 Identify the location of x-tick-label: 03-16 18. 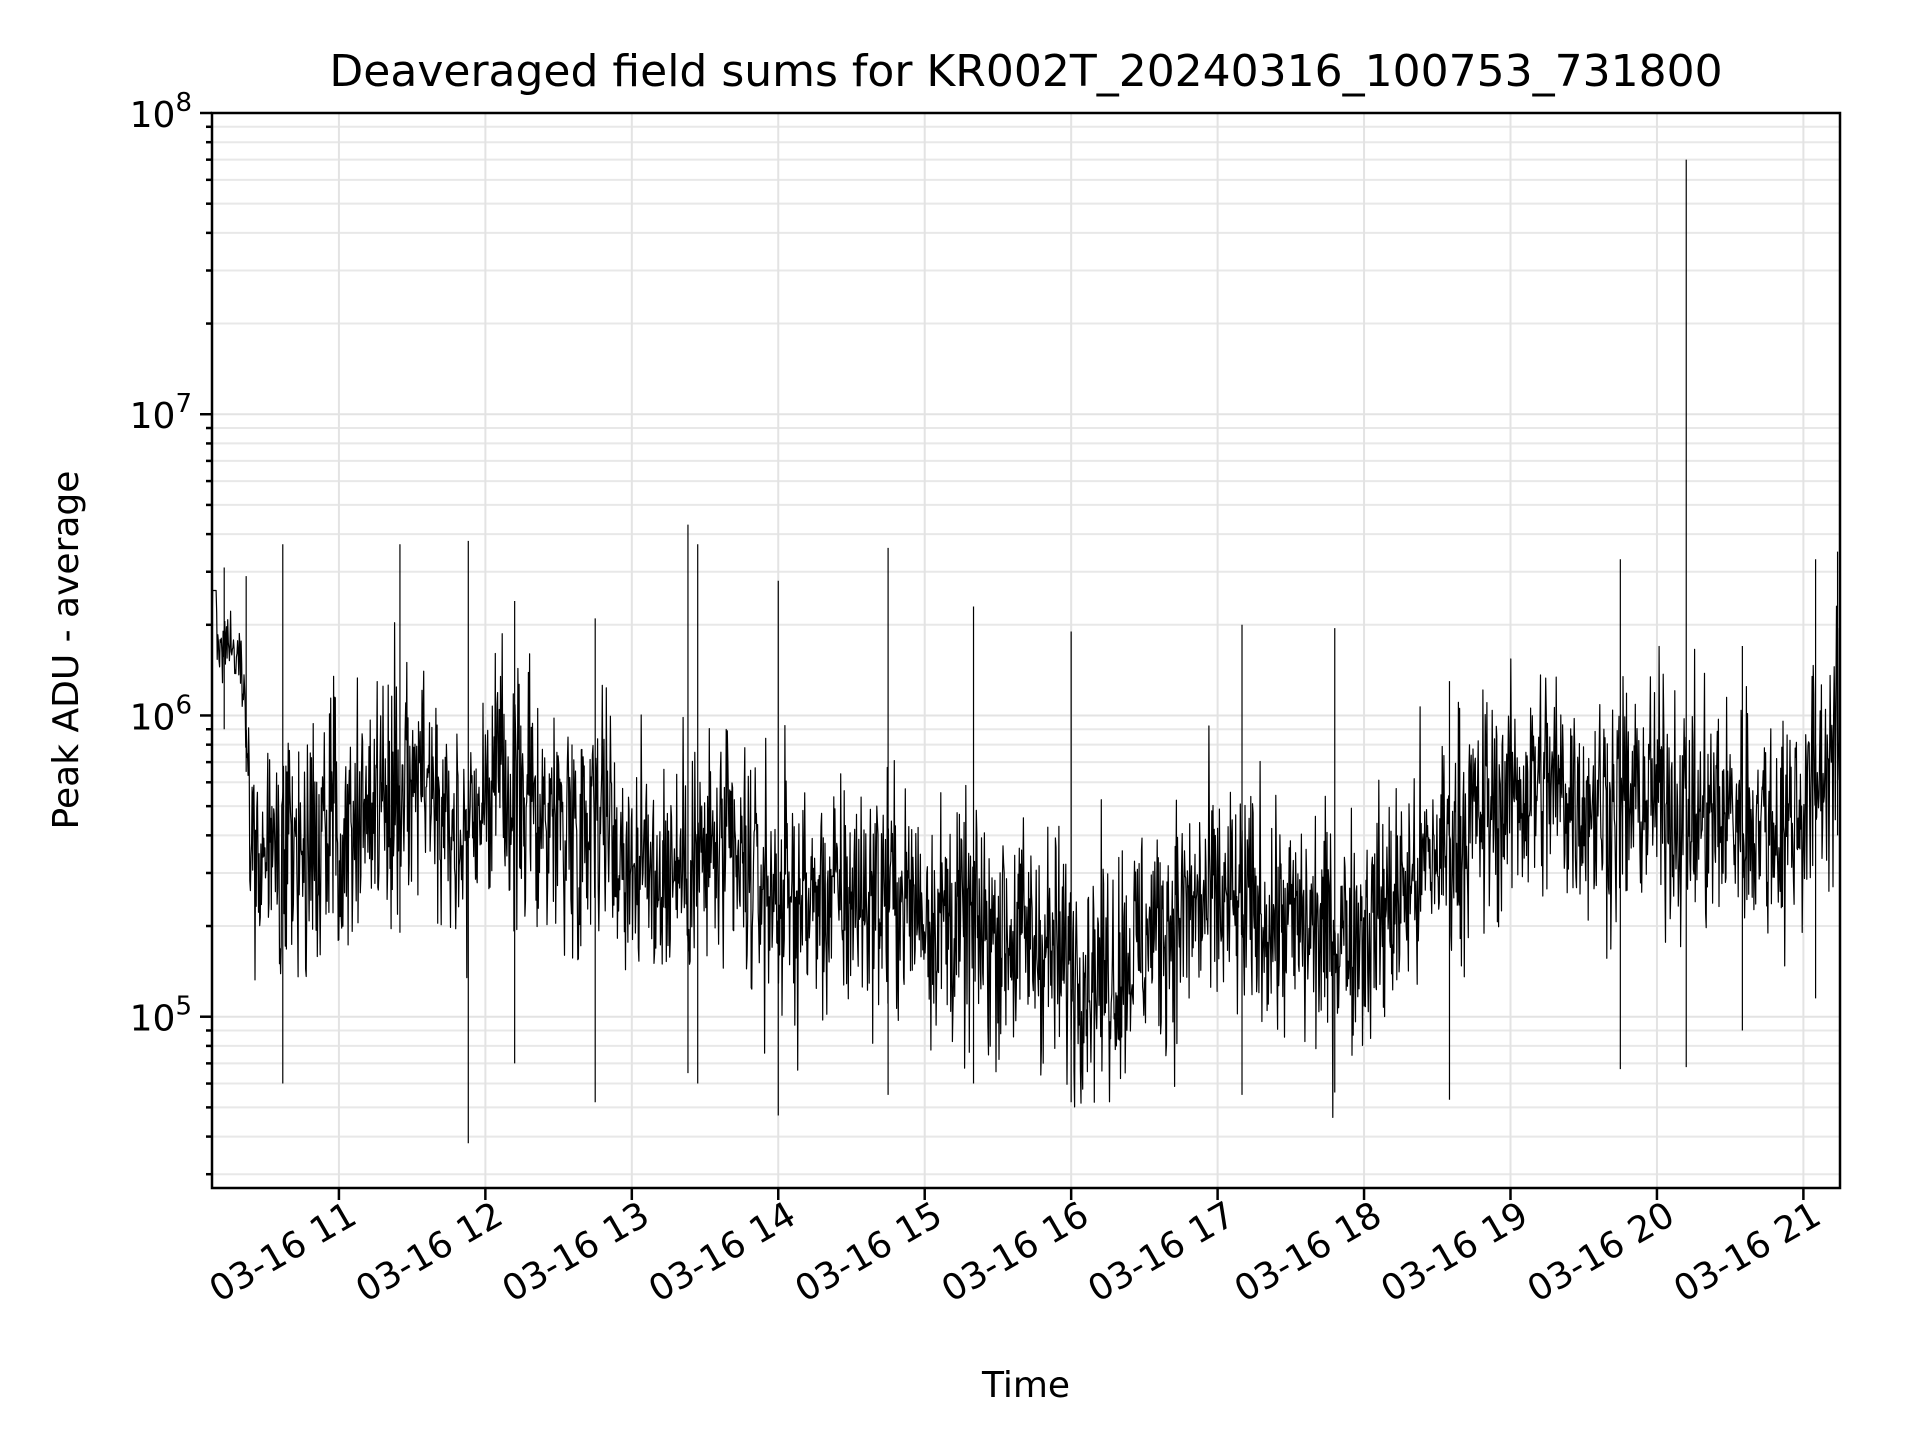
(1308, 1252).